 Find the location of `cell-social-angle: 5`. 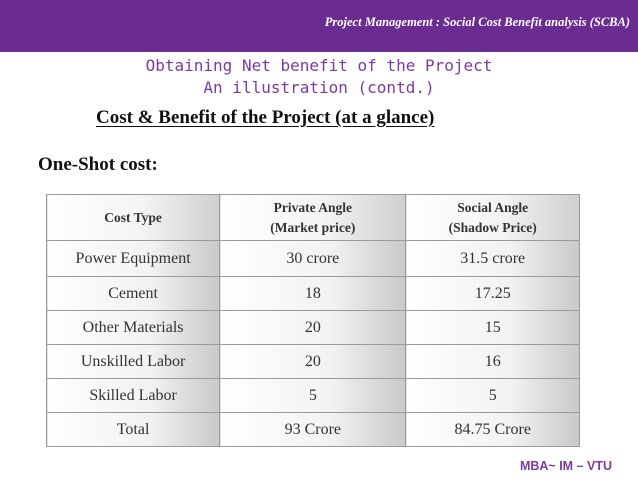

cell-social-angle: 5 is located at coordinates (492, 395).